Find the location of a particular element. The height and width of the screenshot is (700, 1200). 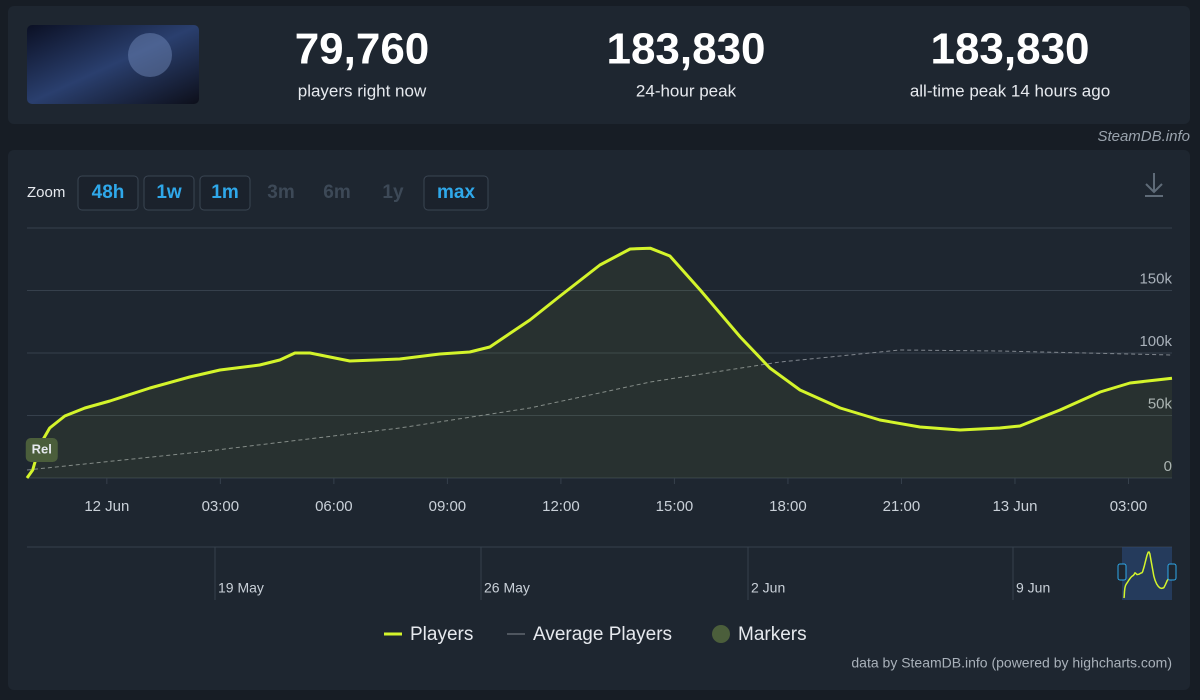

zoom-button-text: 1y is located at coordinates (393, 192).